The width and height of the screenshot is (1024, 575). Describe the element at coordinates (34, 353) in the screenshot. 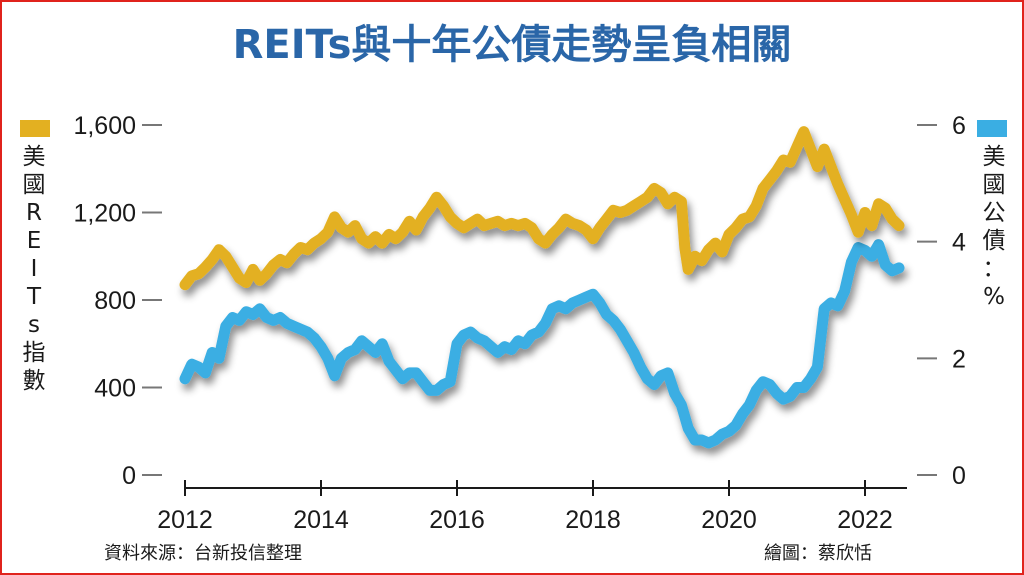

I see `left-axis-label-char: 指` at that location.